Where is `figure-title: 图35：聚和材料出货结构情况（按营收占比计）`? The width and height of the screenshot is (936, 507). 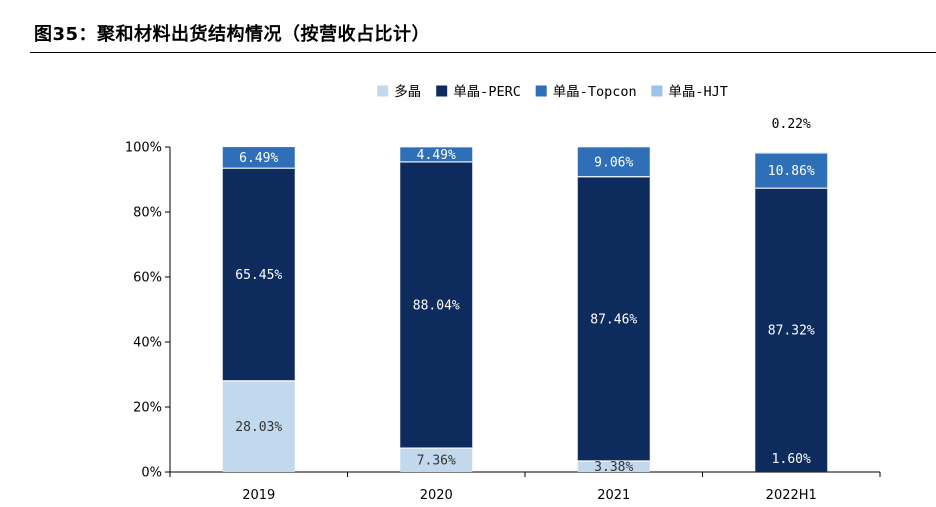
figure-title: 图35：聚和材料出货结构情况（按营收占比计） is located at coordinates (232, 34).